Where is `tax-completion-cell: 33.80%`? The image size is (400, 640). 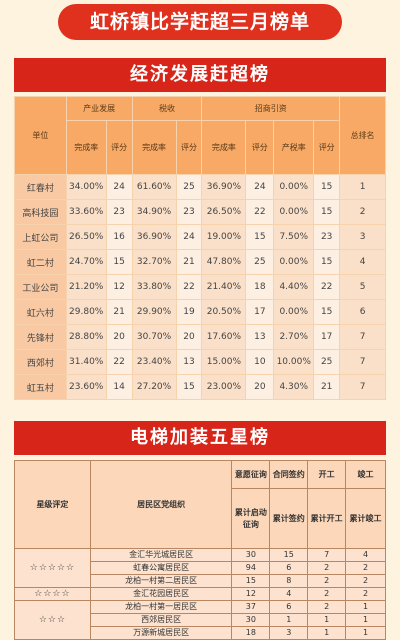 tax-completion-cell: 33.80% is located at coordinates (154, 287).